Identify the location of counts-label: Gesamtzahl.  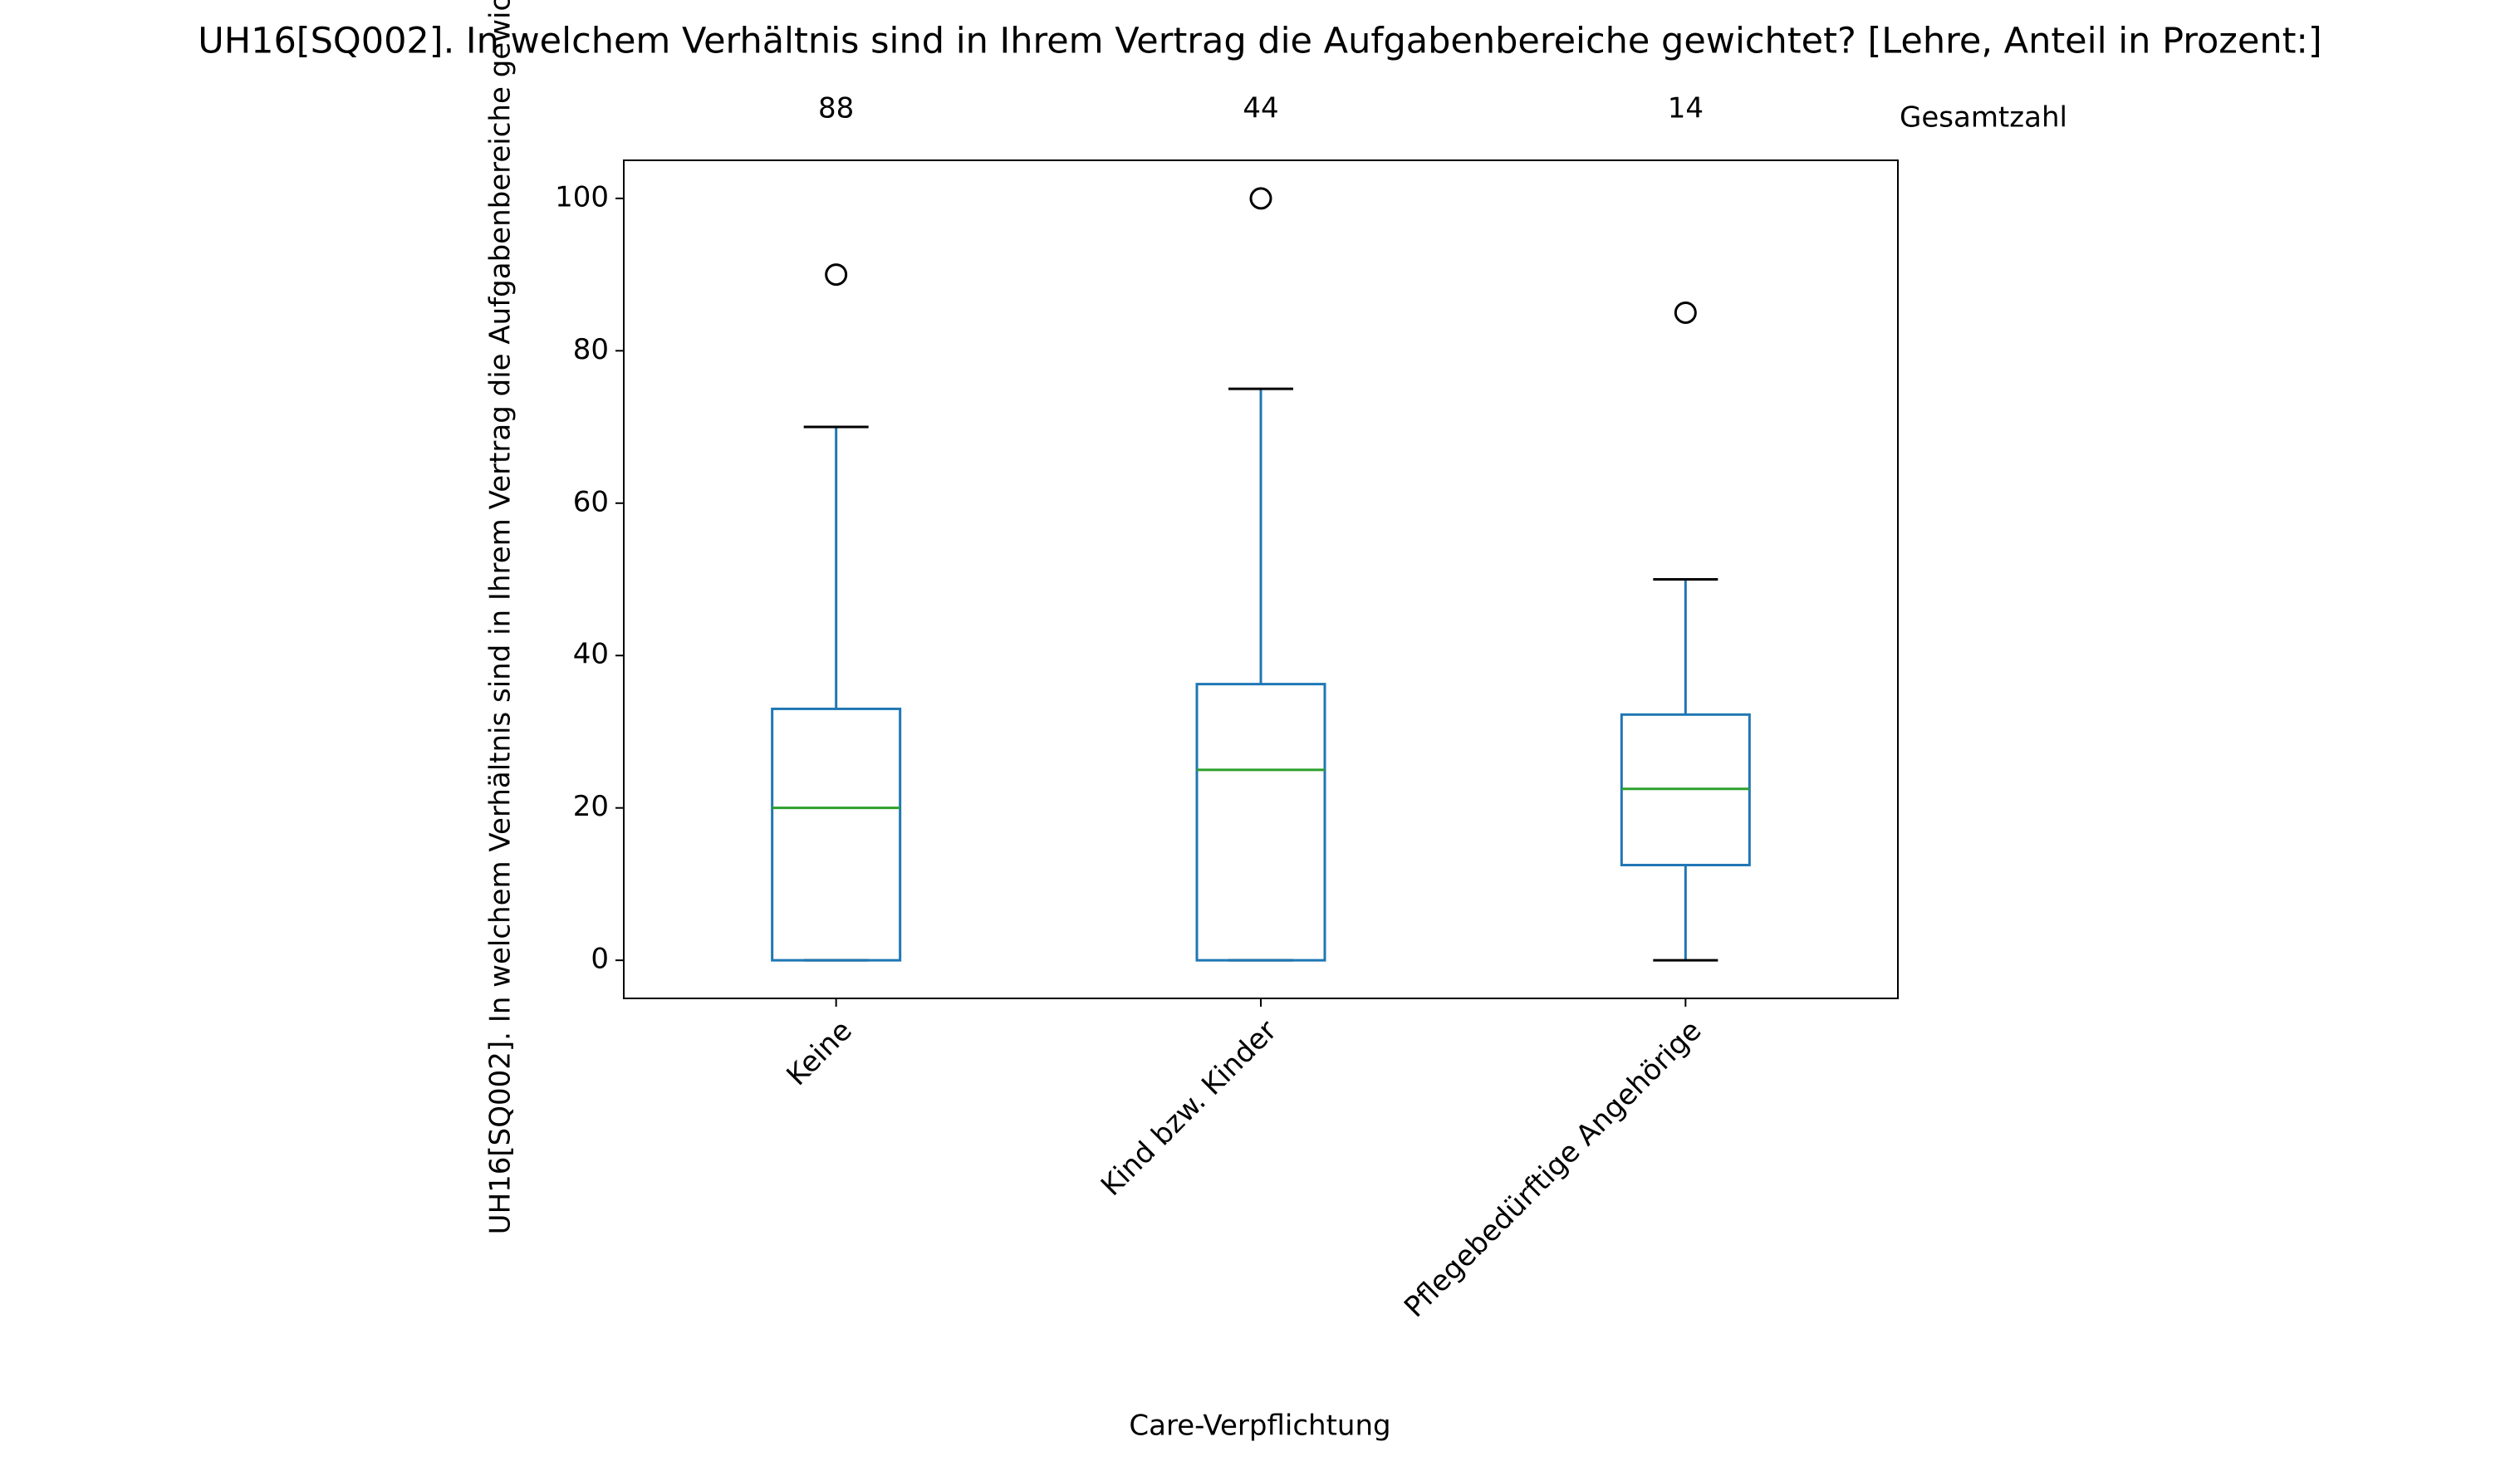
(1983, 118).